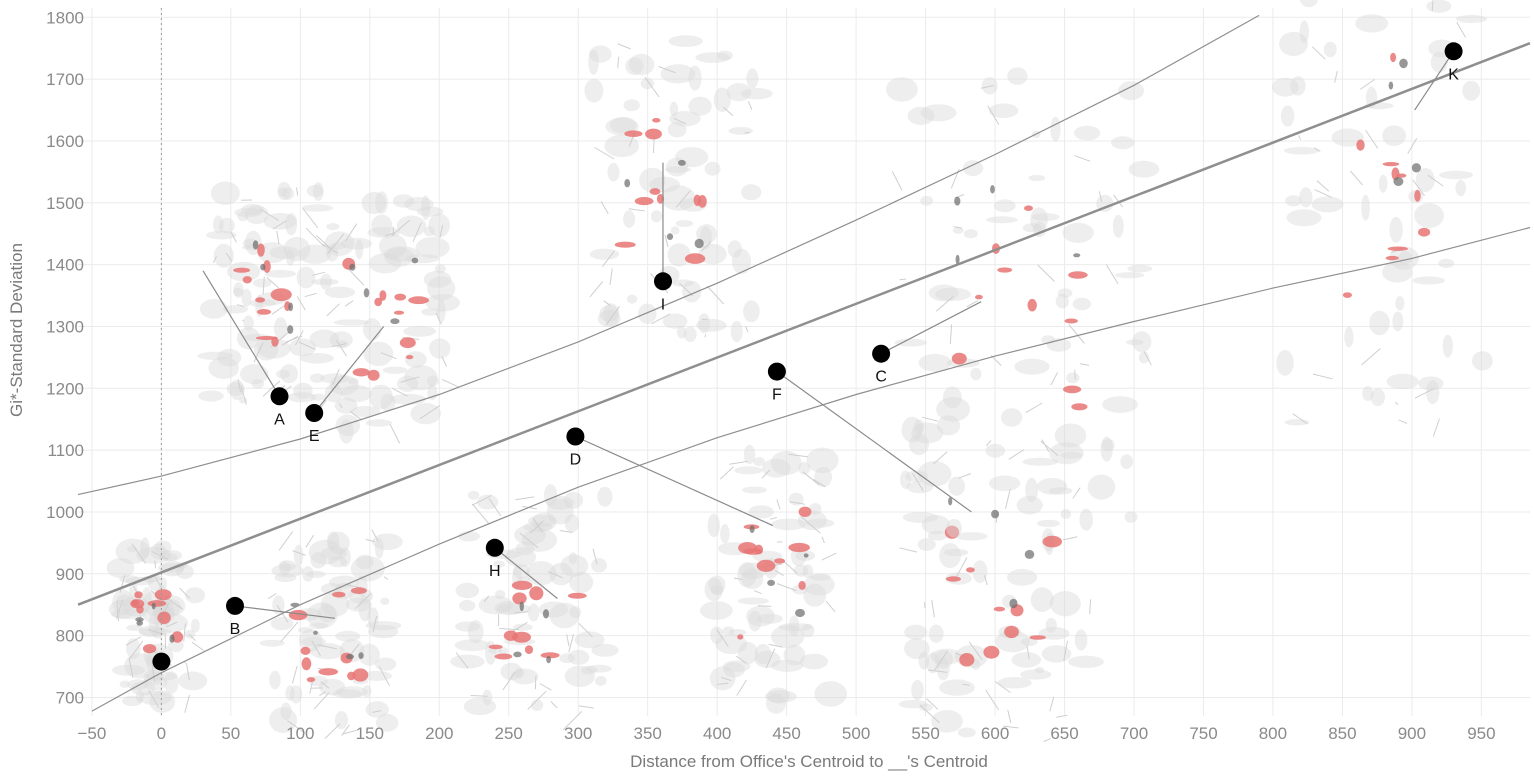 This screenshot has height=783, width=1534. I want to click on y-tick-label-1: 800, so click(70, 636).